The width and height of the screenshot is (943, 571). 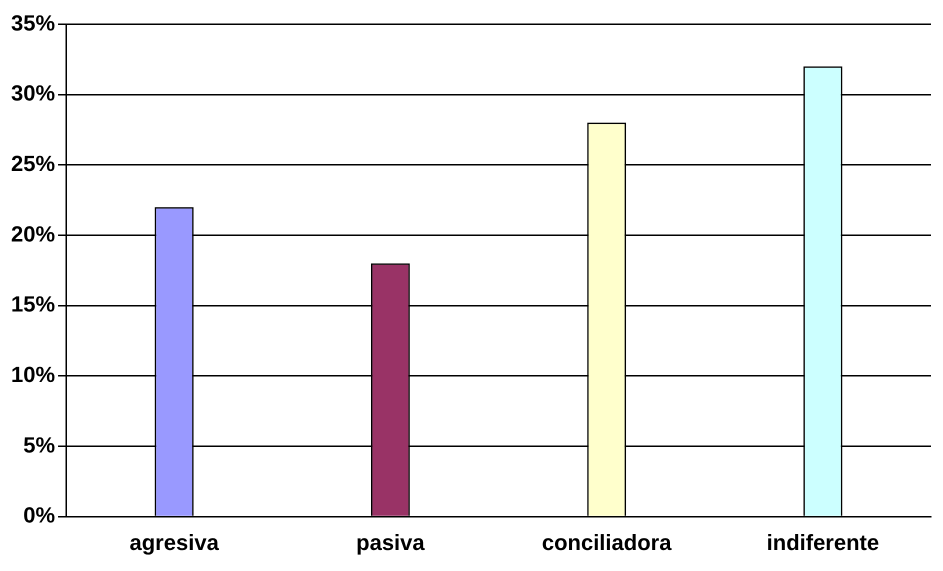 I want to click on y-tick-label: 20%, so click(x=33, y=233).